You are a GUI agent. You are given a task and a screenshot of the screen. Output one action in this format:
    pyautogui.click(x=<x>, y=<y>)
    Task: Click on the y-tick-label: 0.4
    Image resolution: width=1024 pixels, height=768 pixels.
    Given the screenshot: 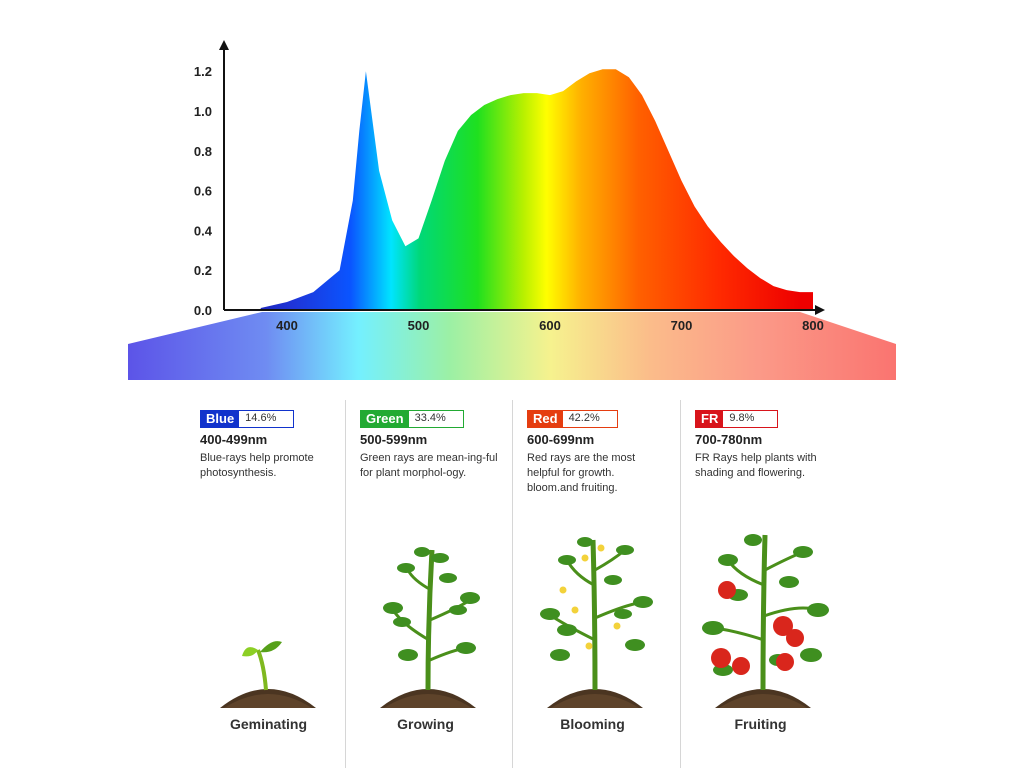 What is the action you would take?
    pyautogui.click(x=203, y=230)
    